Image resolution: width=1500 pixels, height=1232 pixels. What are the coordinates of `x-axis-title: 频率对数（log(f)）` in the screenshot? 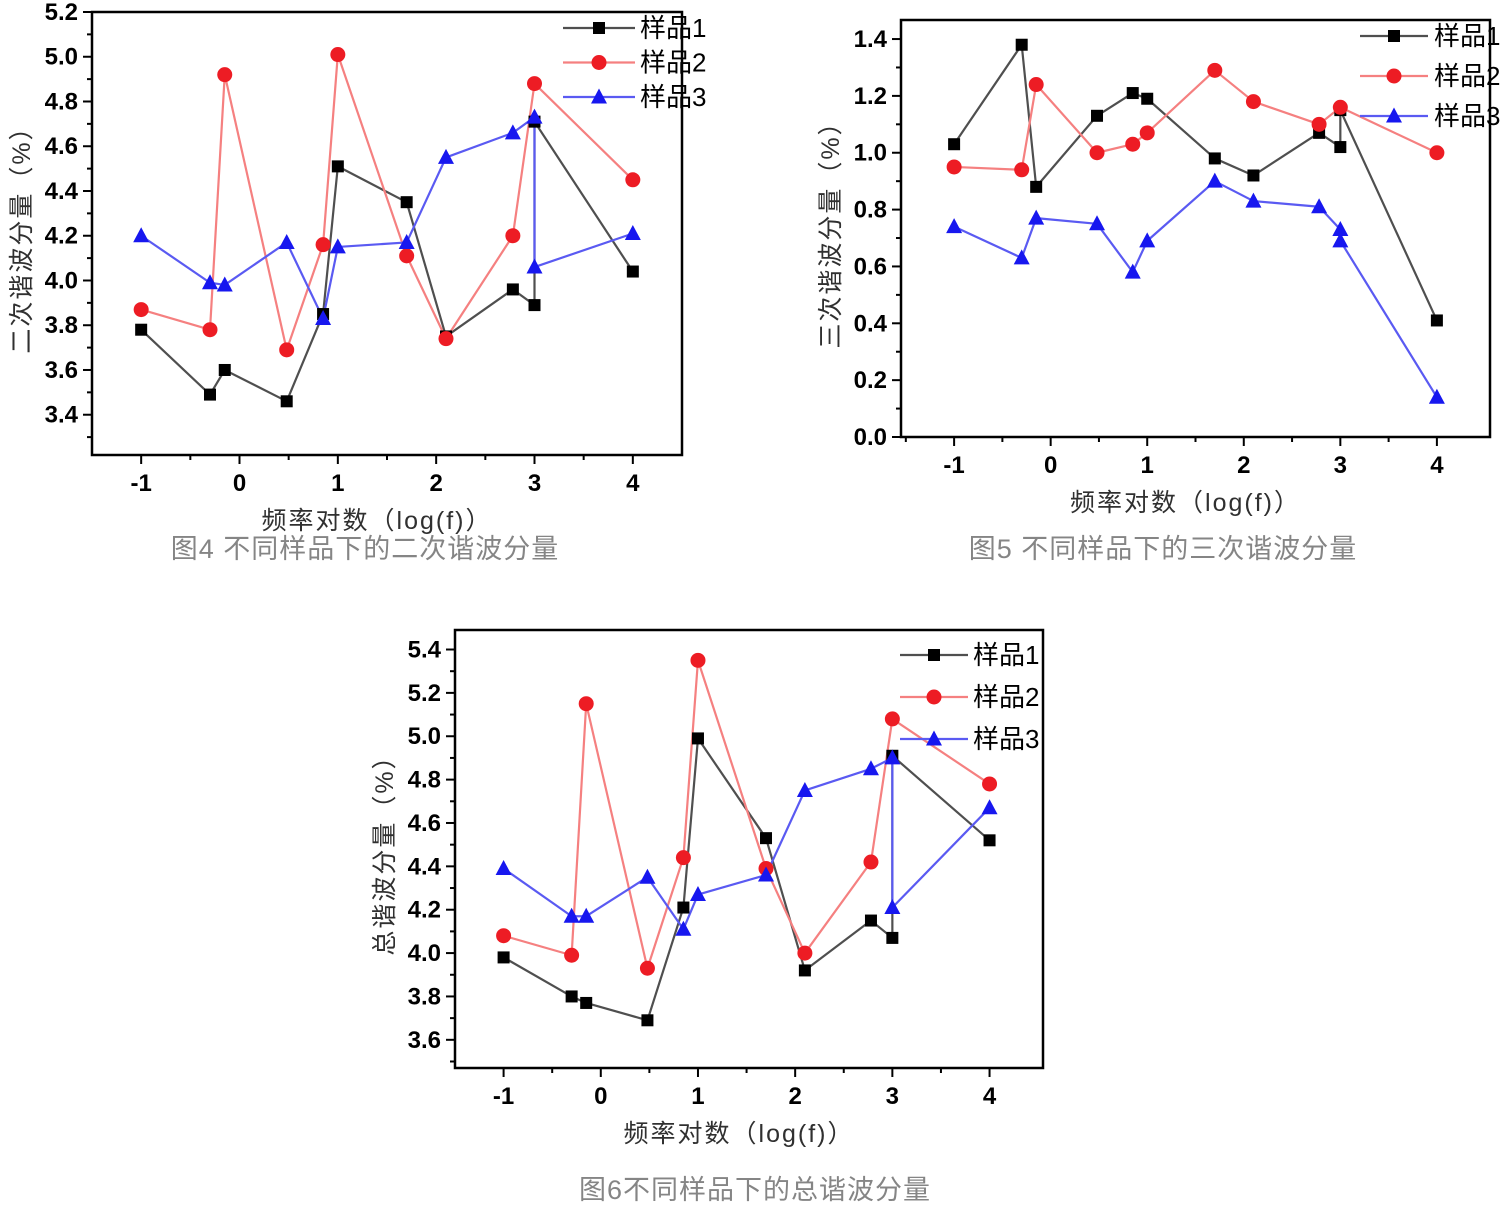 It's located at (739, 1134).